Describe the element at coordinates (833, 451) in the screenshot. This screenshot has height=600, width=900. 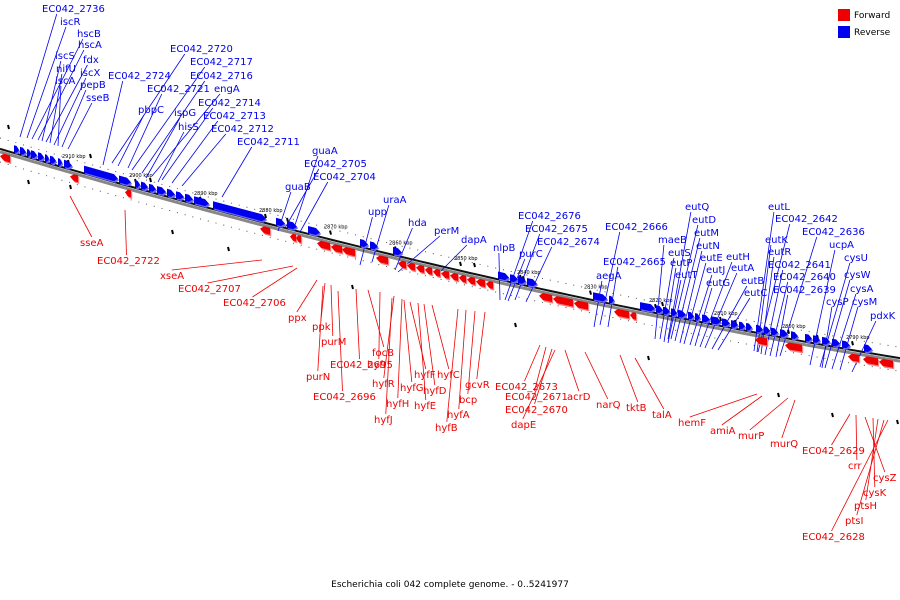
I see `gene-label-ec042-2629: EC042_2629` at that location.